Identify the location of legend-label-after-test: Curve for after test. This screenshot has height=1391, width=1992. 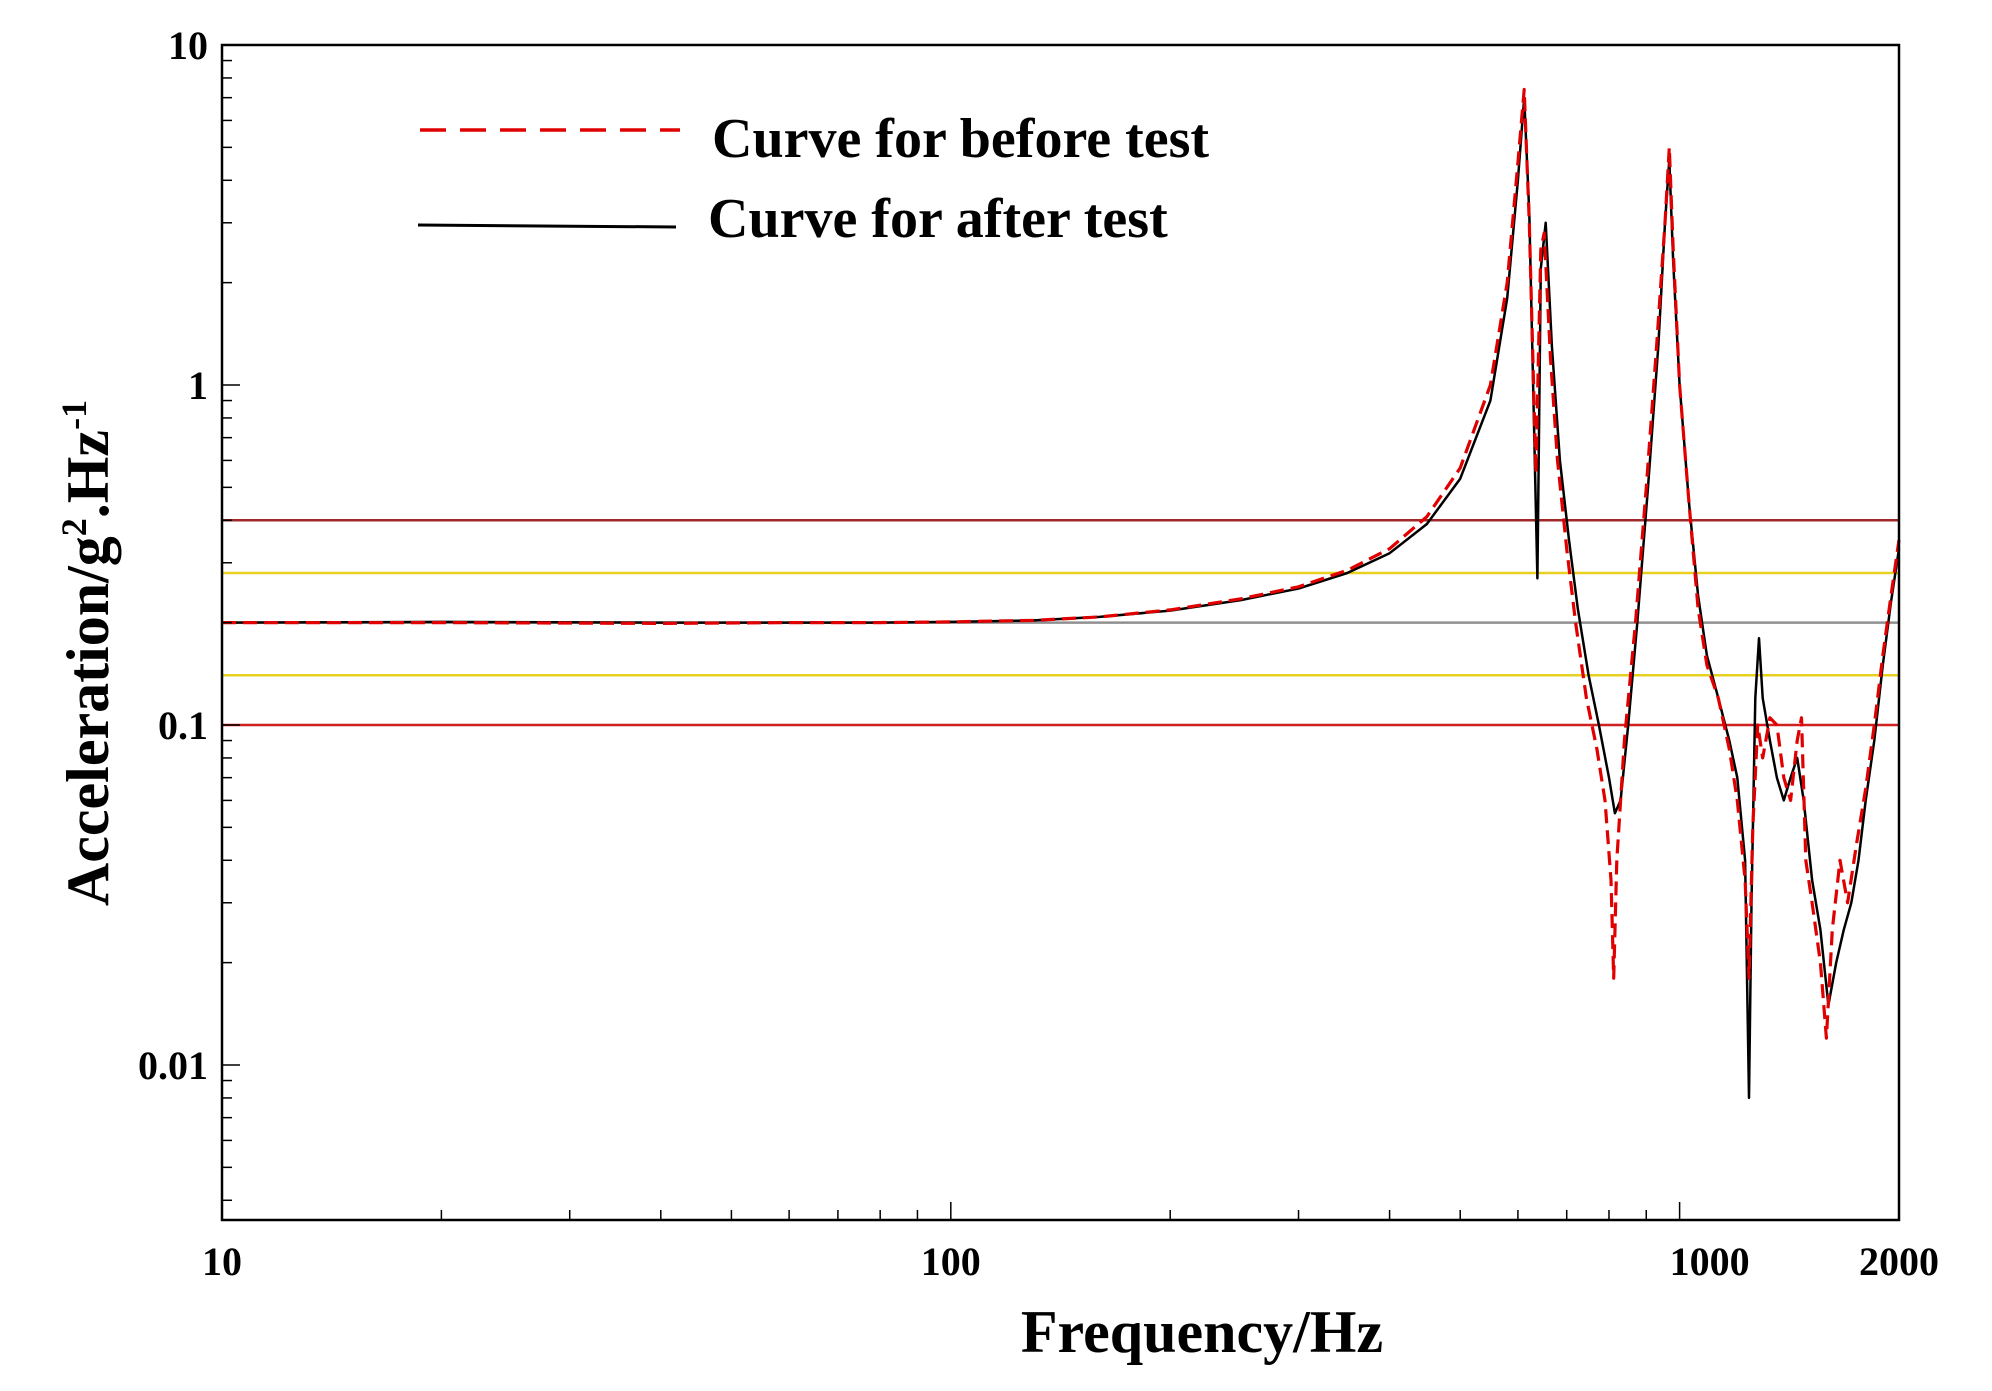
(938, 219).